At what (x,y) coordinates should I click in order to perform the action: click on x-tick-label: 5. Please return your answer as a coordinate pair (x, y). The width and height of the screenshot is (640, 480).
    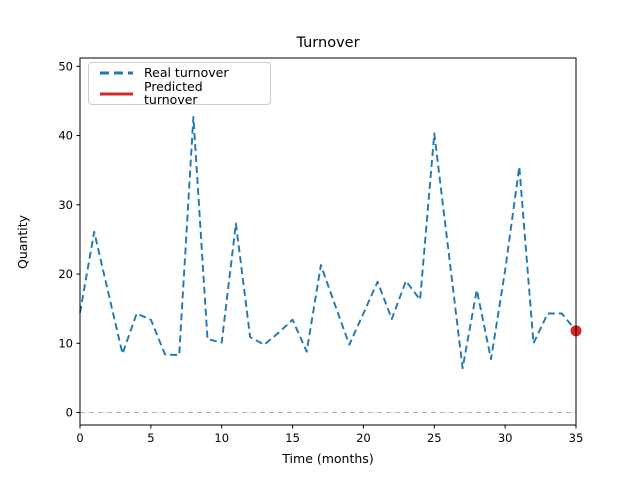
    Looking at the image, I should click on (150, 438).